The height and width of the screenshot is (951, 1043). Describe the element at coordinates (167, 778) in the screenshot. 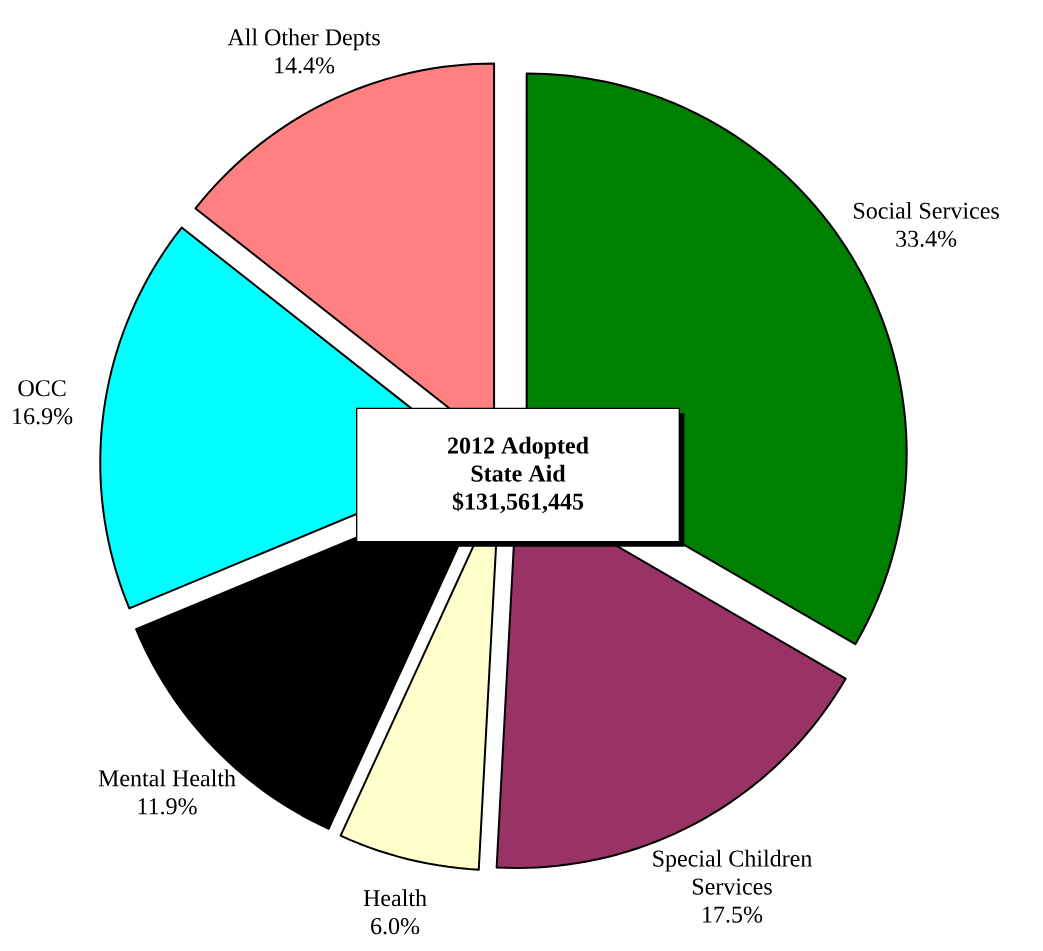

I see `slice-label: Mental Health` at that location.